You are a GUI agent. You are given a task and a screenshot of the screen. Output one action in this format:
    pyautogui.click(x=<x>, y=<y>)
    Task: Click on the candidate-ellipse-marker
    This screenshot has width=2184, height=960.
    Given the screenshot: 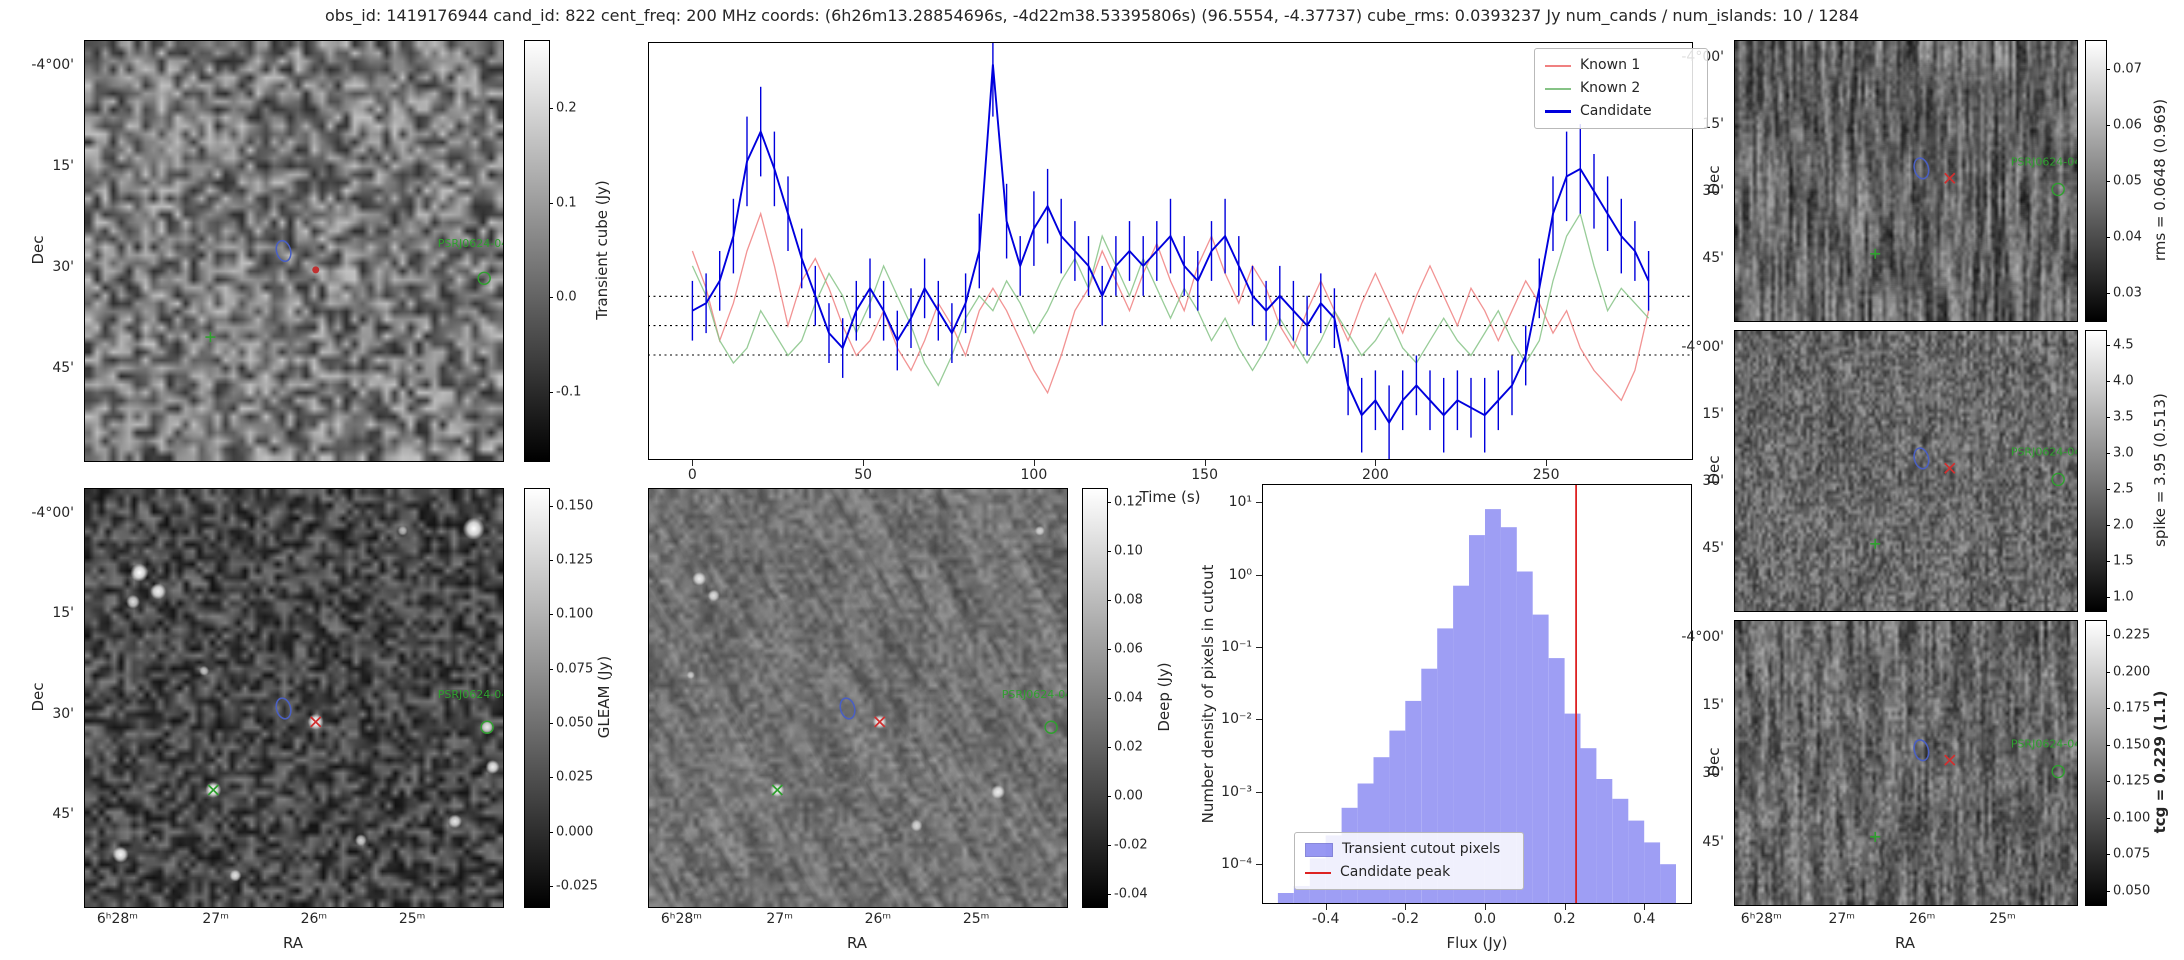 What is the action you would take?
    pyautogui.click(x=1921, y=458)
    